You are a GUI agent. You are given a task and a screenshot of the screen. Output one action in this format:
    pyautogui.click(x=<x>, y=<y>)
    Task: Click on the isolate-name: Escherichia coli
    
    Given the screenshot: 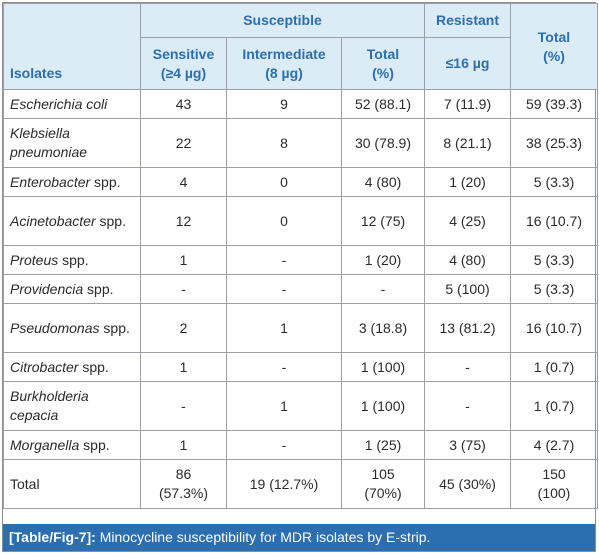 What is the action you would take?
    pyautogui.click(x=72, y=104)
    